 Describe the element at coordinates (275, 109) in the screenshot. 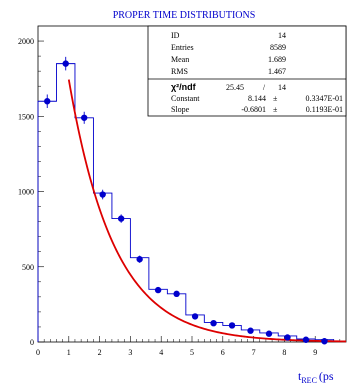

I see `stat-pm-slope: ±` at that location.